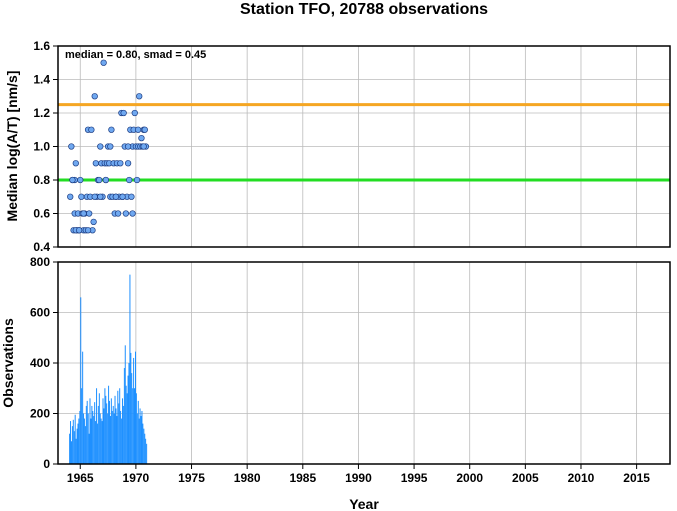 This screenshot has width=677, height=511. I want to click on histogram-y-tick-label: 400, so click(40, 363).